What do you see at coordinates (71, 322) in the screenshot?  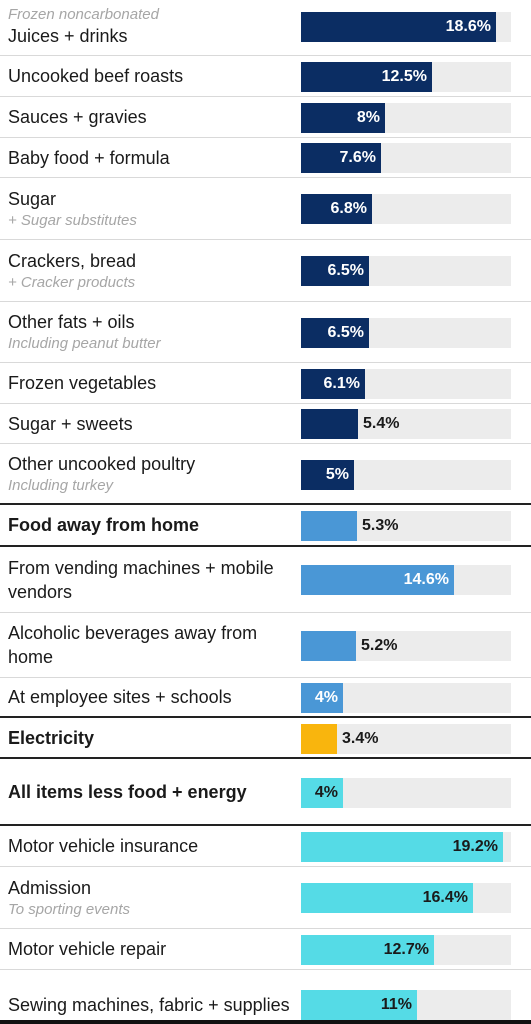 I see `category-label: Other fats + oils` at bounding box center [71, 322].